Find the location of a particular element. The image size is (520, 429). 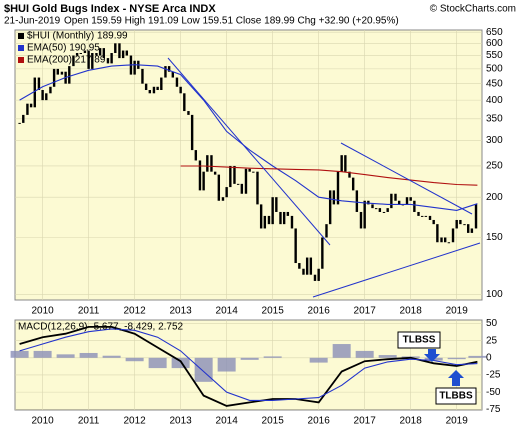

legend-entry: $HUI (Monthly) 189.99 is located at coordinates (77, 36).